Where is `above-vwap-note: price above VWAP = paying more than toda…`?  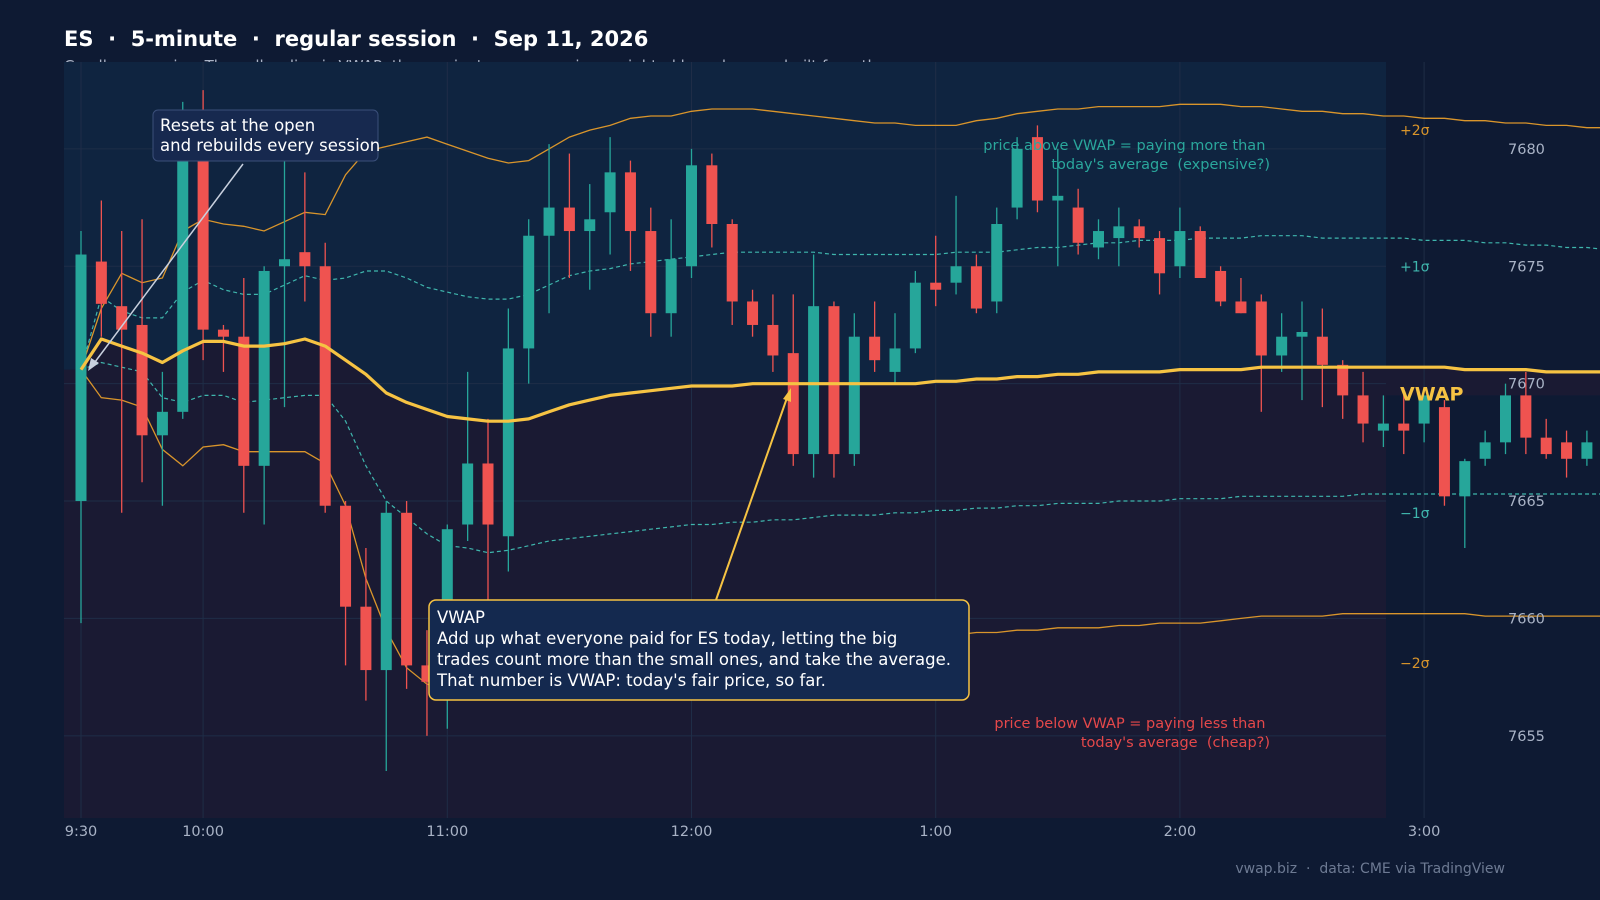
above-vwap-note: price above VWAP = paying more than toda… is located at coordinates (1126, 155).